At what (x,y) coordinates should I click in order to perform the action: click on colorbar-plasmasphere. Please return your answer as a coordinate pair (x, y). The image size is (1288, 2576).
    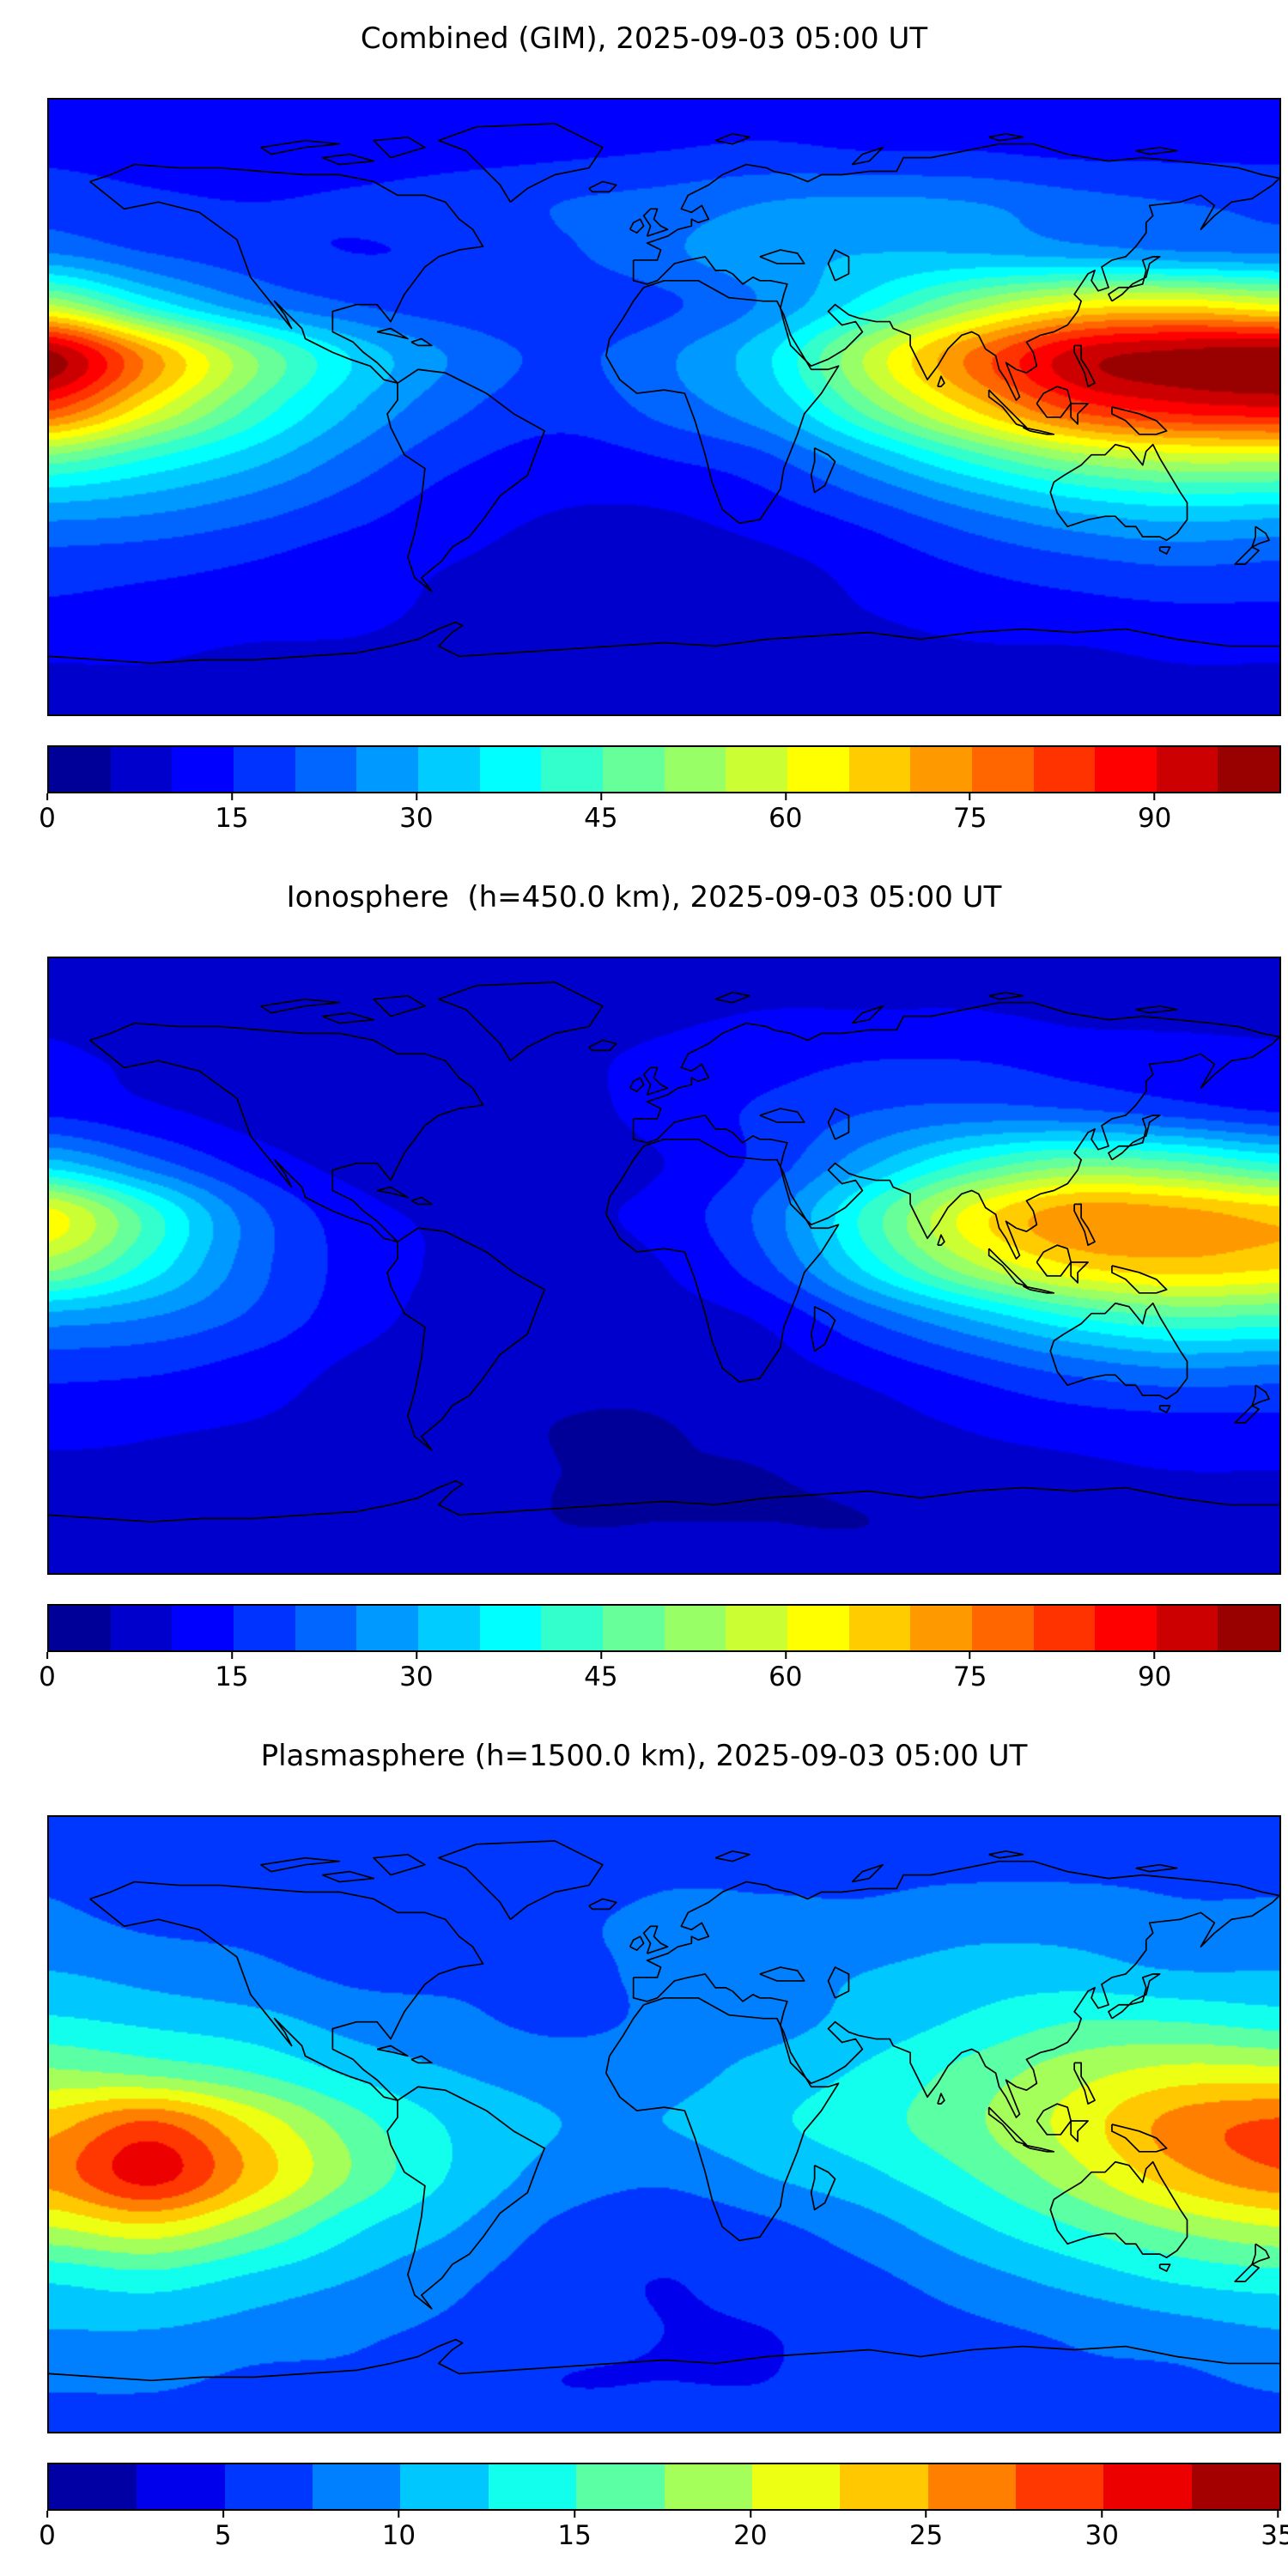
    Looking at the image, I should click on (664, 2487).